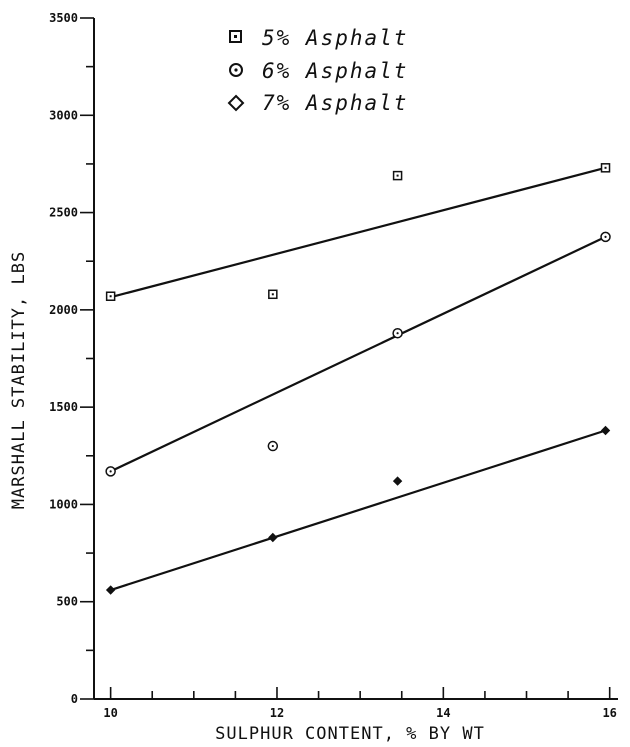  Describe the element at coordinates (63, 504) in the screenshot. I see `y-tick-label: 1000` at that location.